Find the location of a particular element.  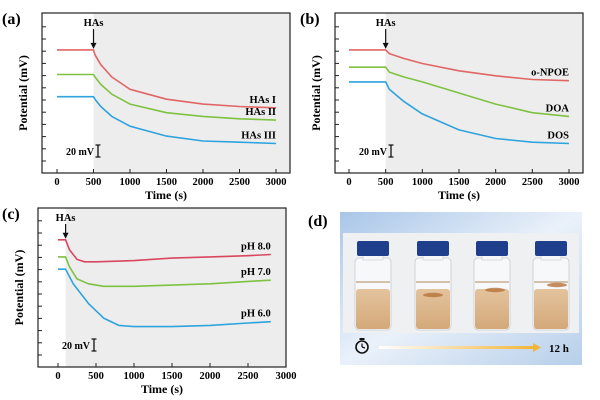

time-label: 12 h is located at coordinates (559, 349).